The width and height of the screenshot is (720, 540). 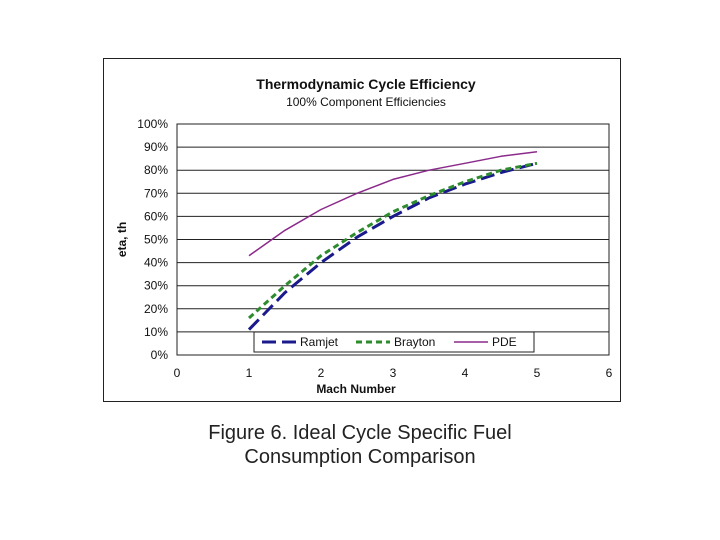 I want to click on y-tick-label: 40%, so click(x=156, y=263).